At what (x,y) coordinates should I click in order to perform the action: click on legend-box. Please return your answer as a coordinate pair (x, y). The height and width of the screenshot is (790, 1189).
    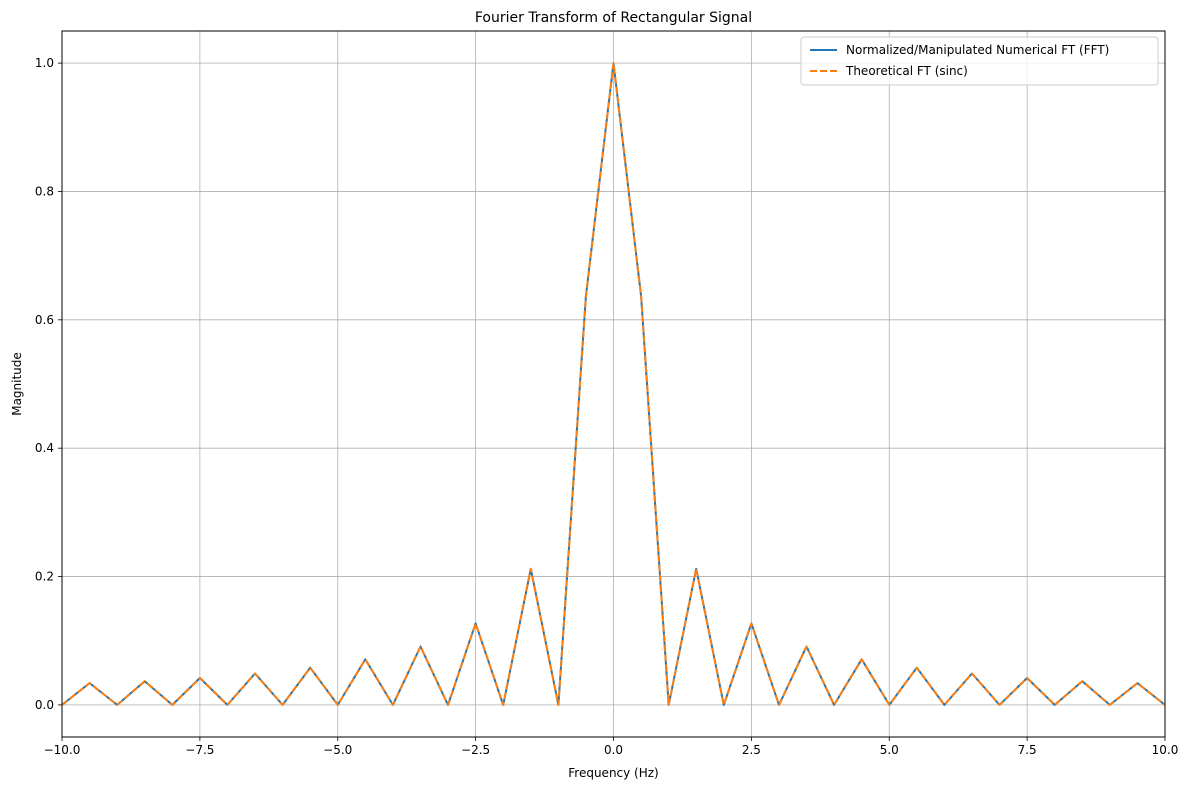
    Looking at the image, I should click on (979, 61).